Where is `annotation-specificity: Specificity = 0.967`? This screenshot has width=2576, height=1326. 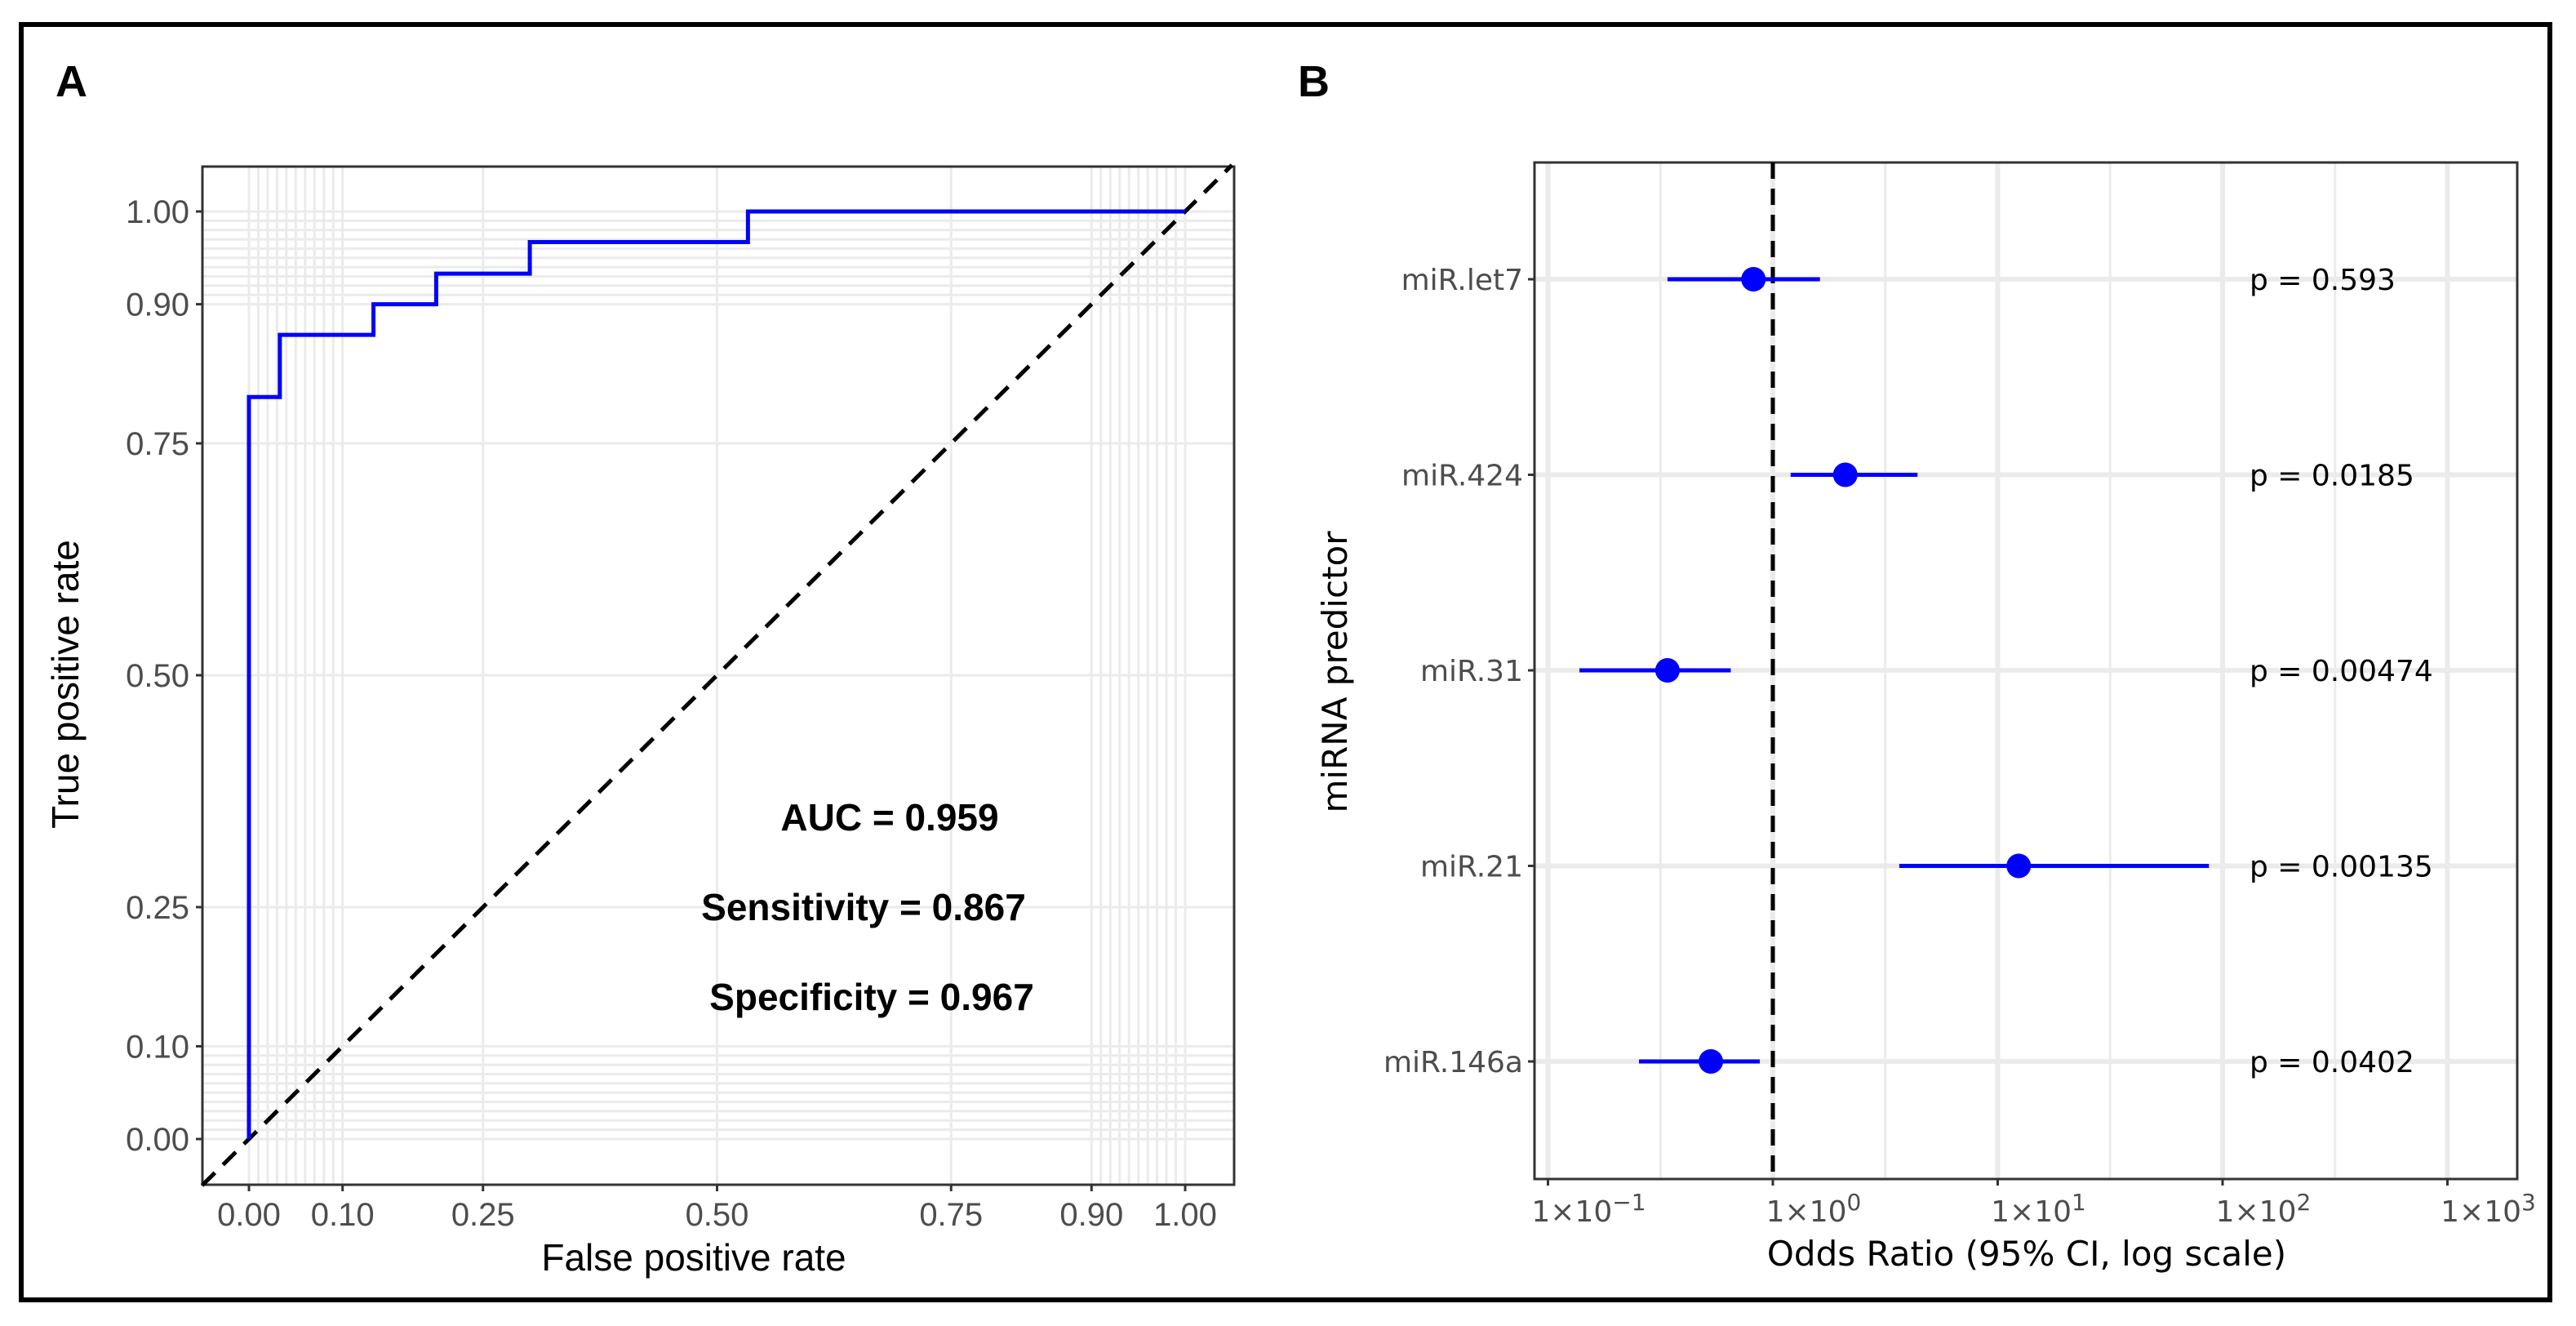 annotation-specificity: Specificity = 0.967 is located at coordinates (871, 997).